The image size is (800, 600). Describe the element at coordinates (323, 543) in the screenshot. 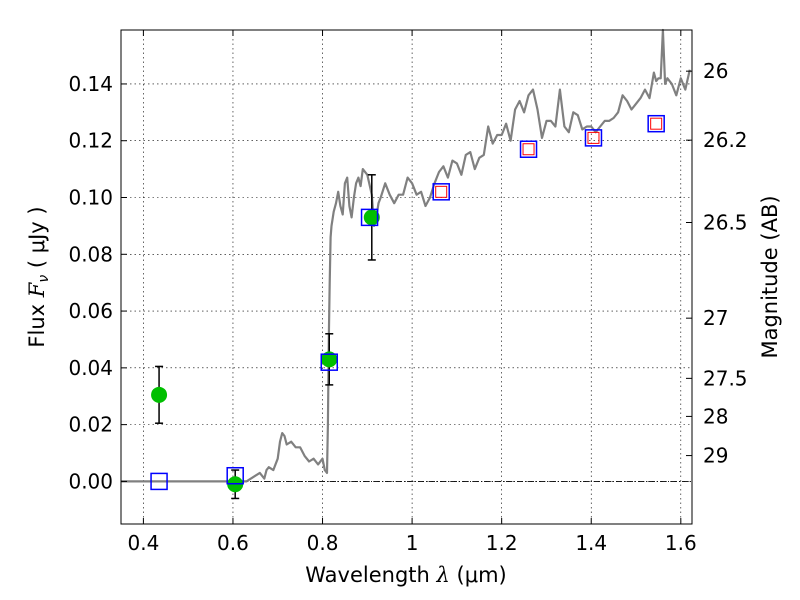

I see `x-tick-label-2: 0.8` at that location.